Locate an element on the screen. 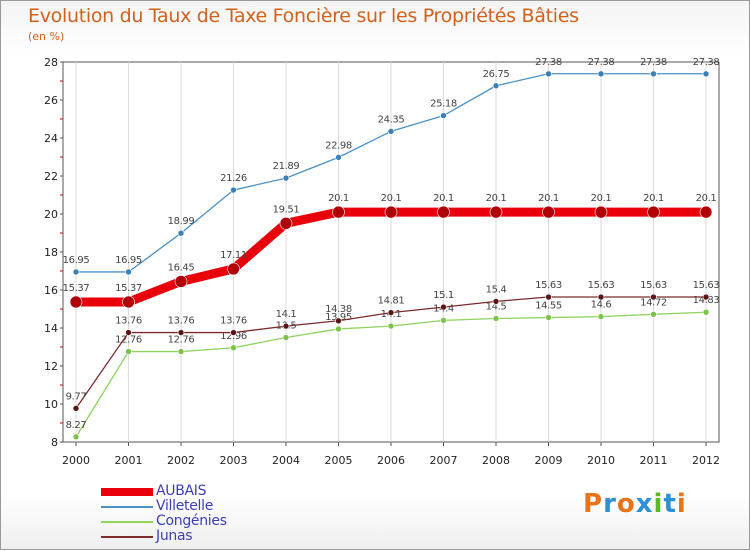 The width and height of the screenshot is (750, 551). legend-label: Congénies is located at coordinates (191, 521).